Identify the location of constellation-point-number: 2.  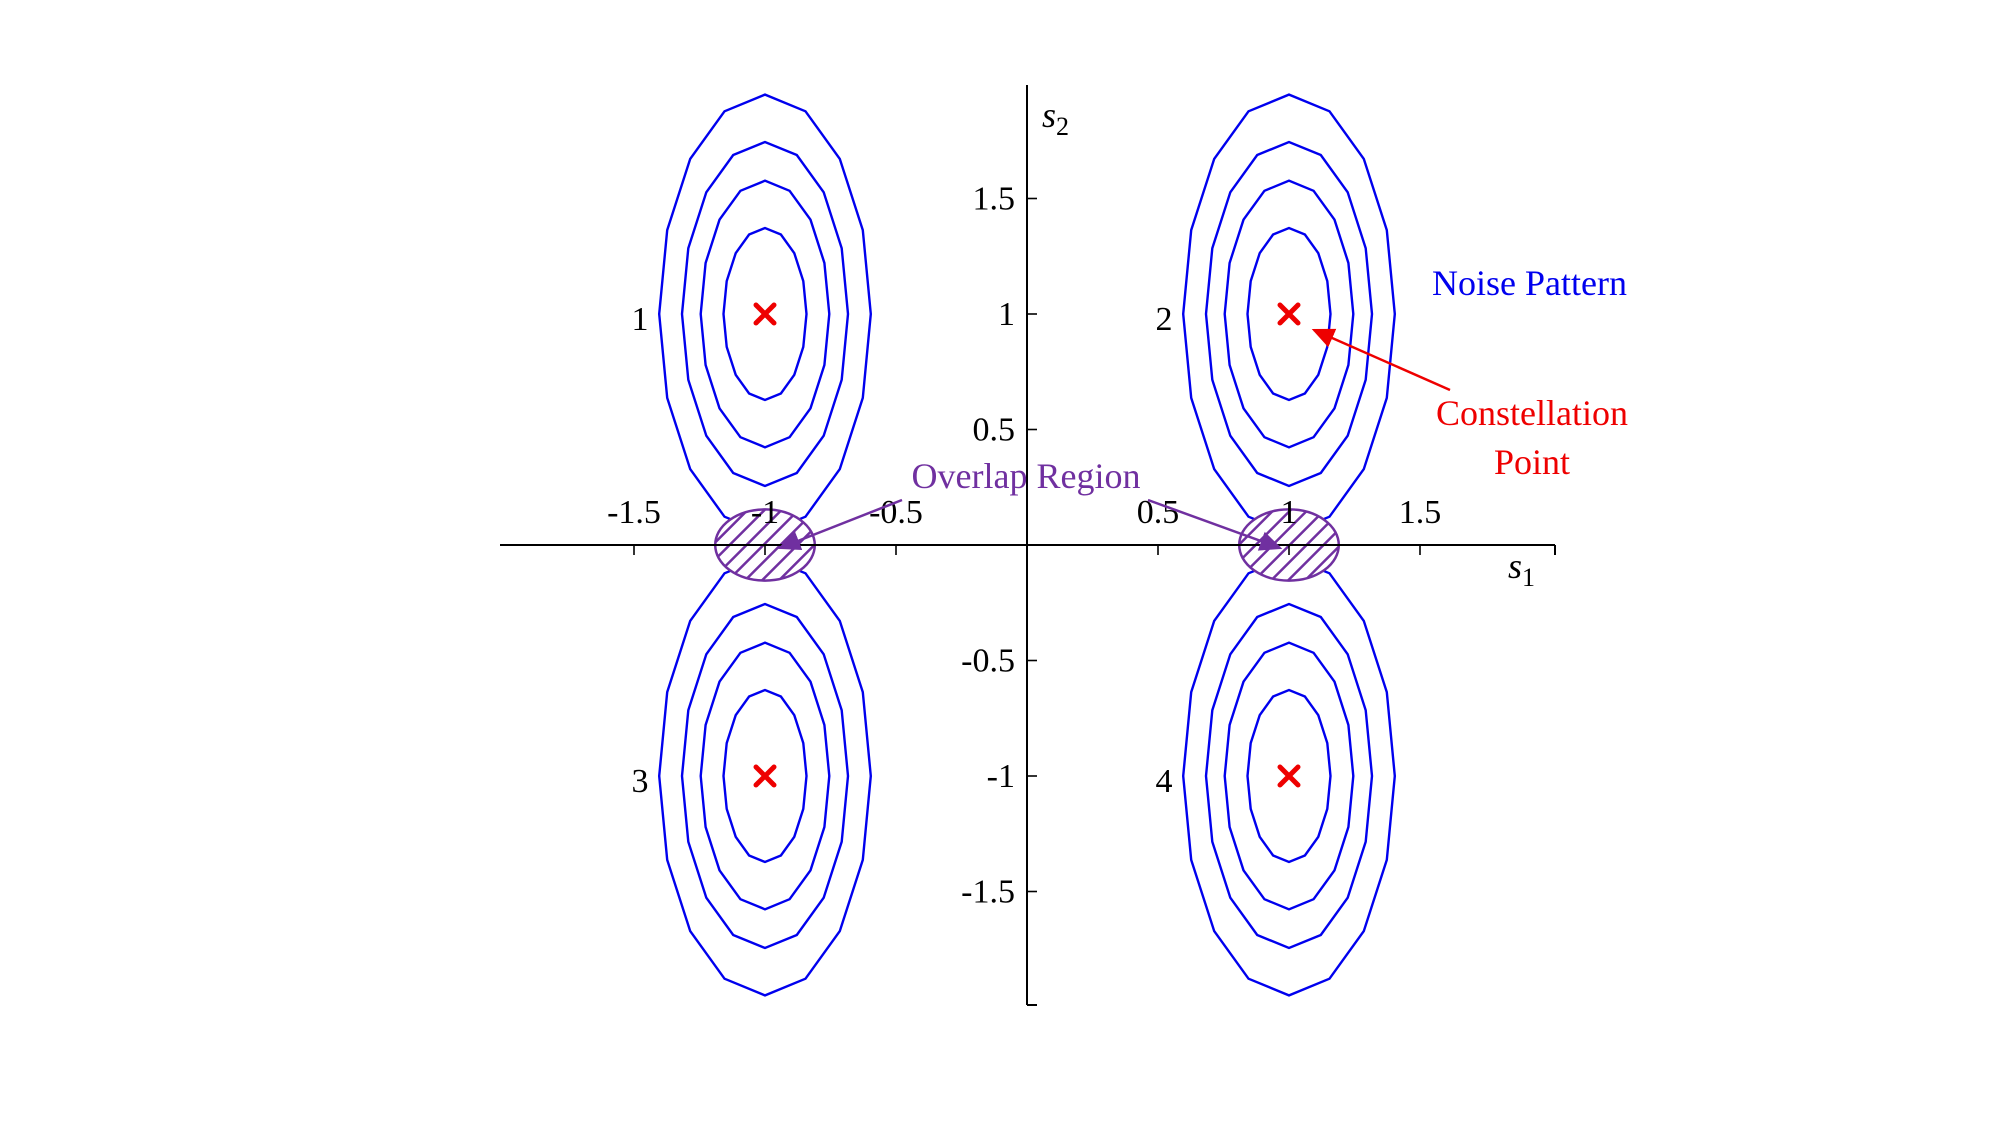
(1164, 319).